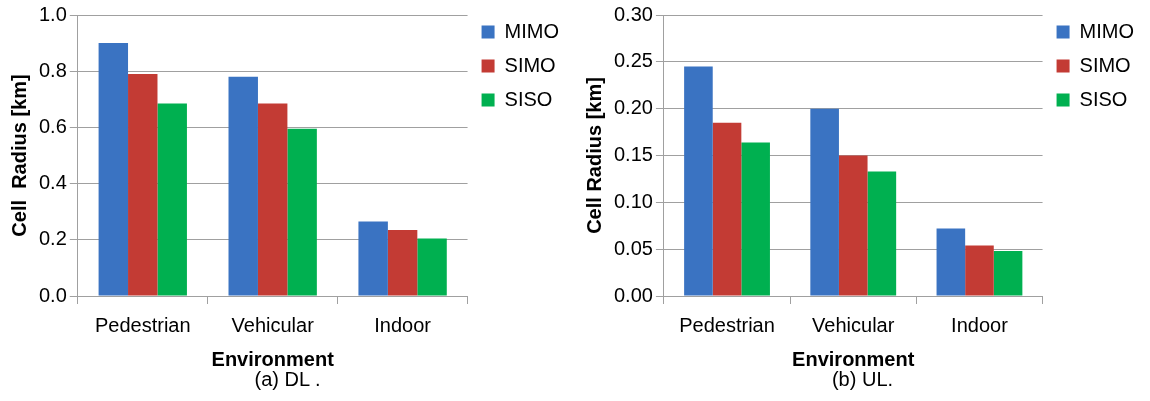  What do you see at coordinates (52, 294) in the screenshot?
I see `y-tick-label: 0.0` at bounding box center [52, 294].